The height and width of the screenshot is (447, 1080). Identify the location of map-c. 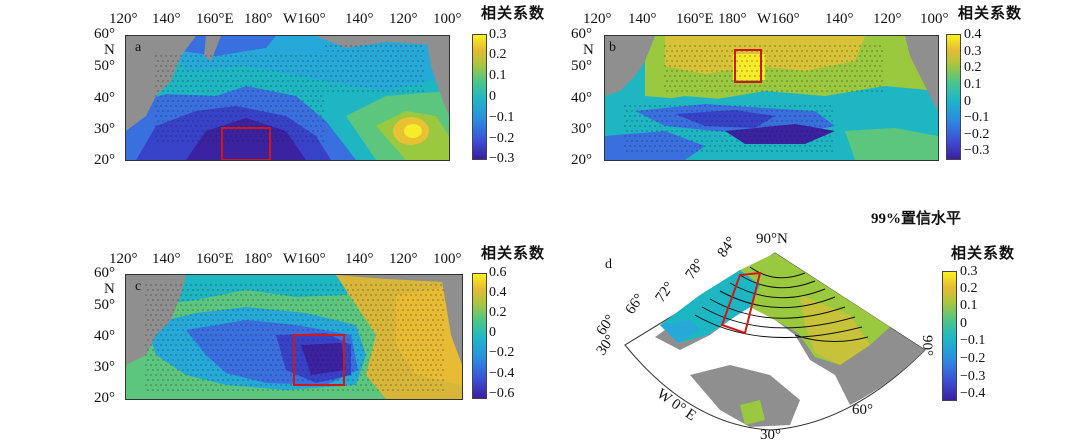
(294, 337).